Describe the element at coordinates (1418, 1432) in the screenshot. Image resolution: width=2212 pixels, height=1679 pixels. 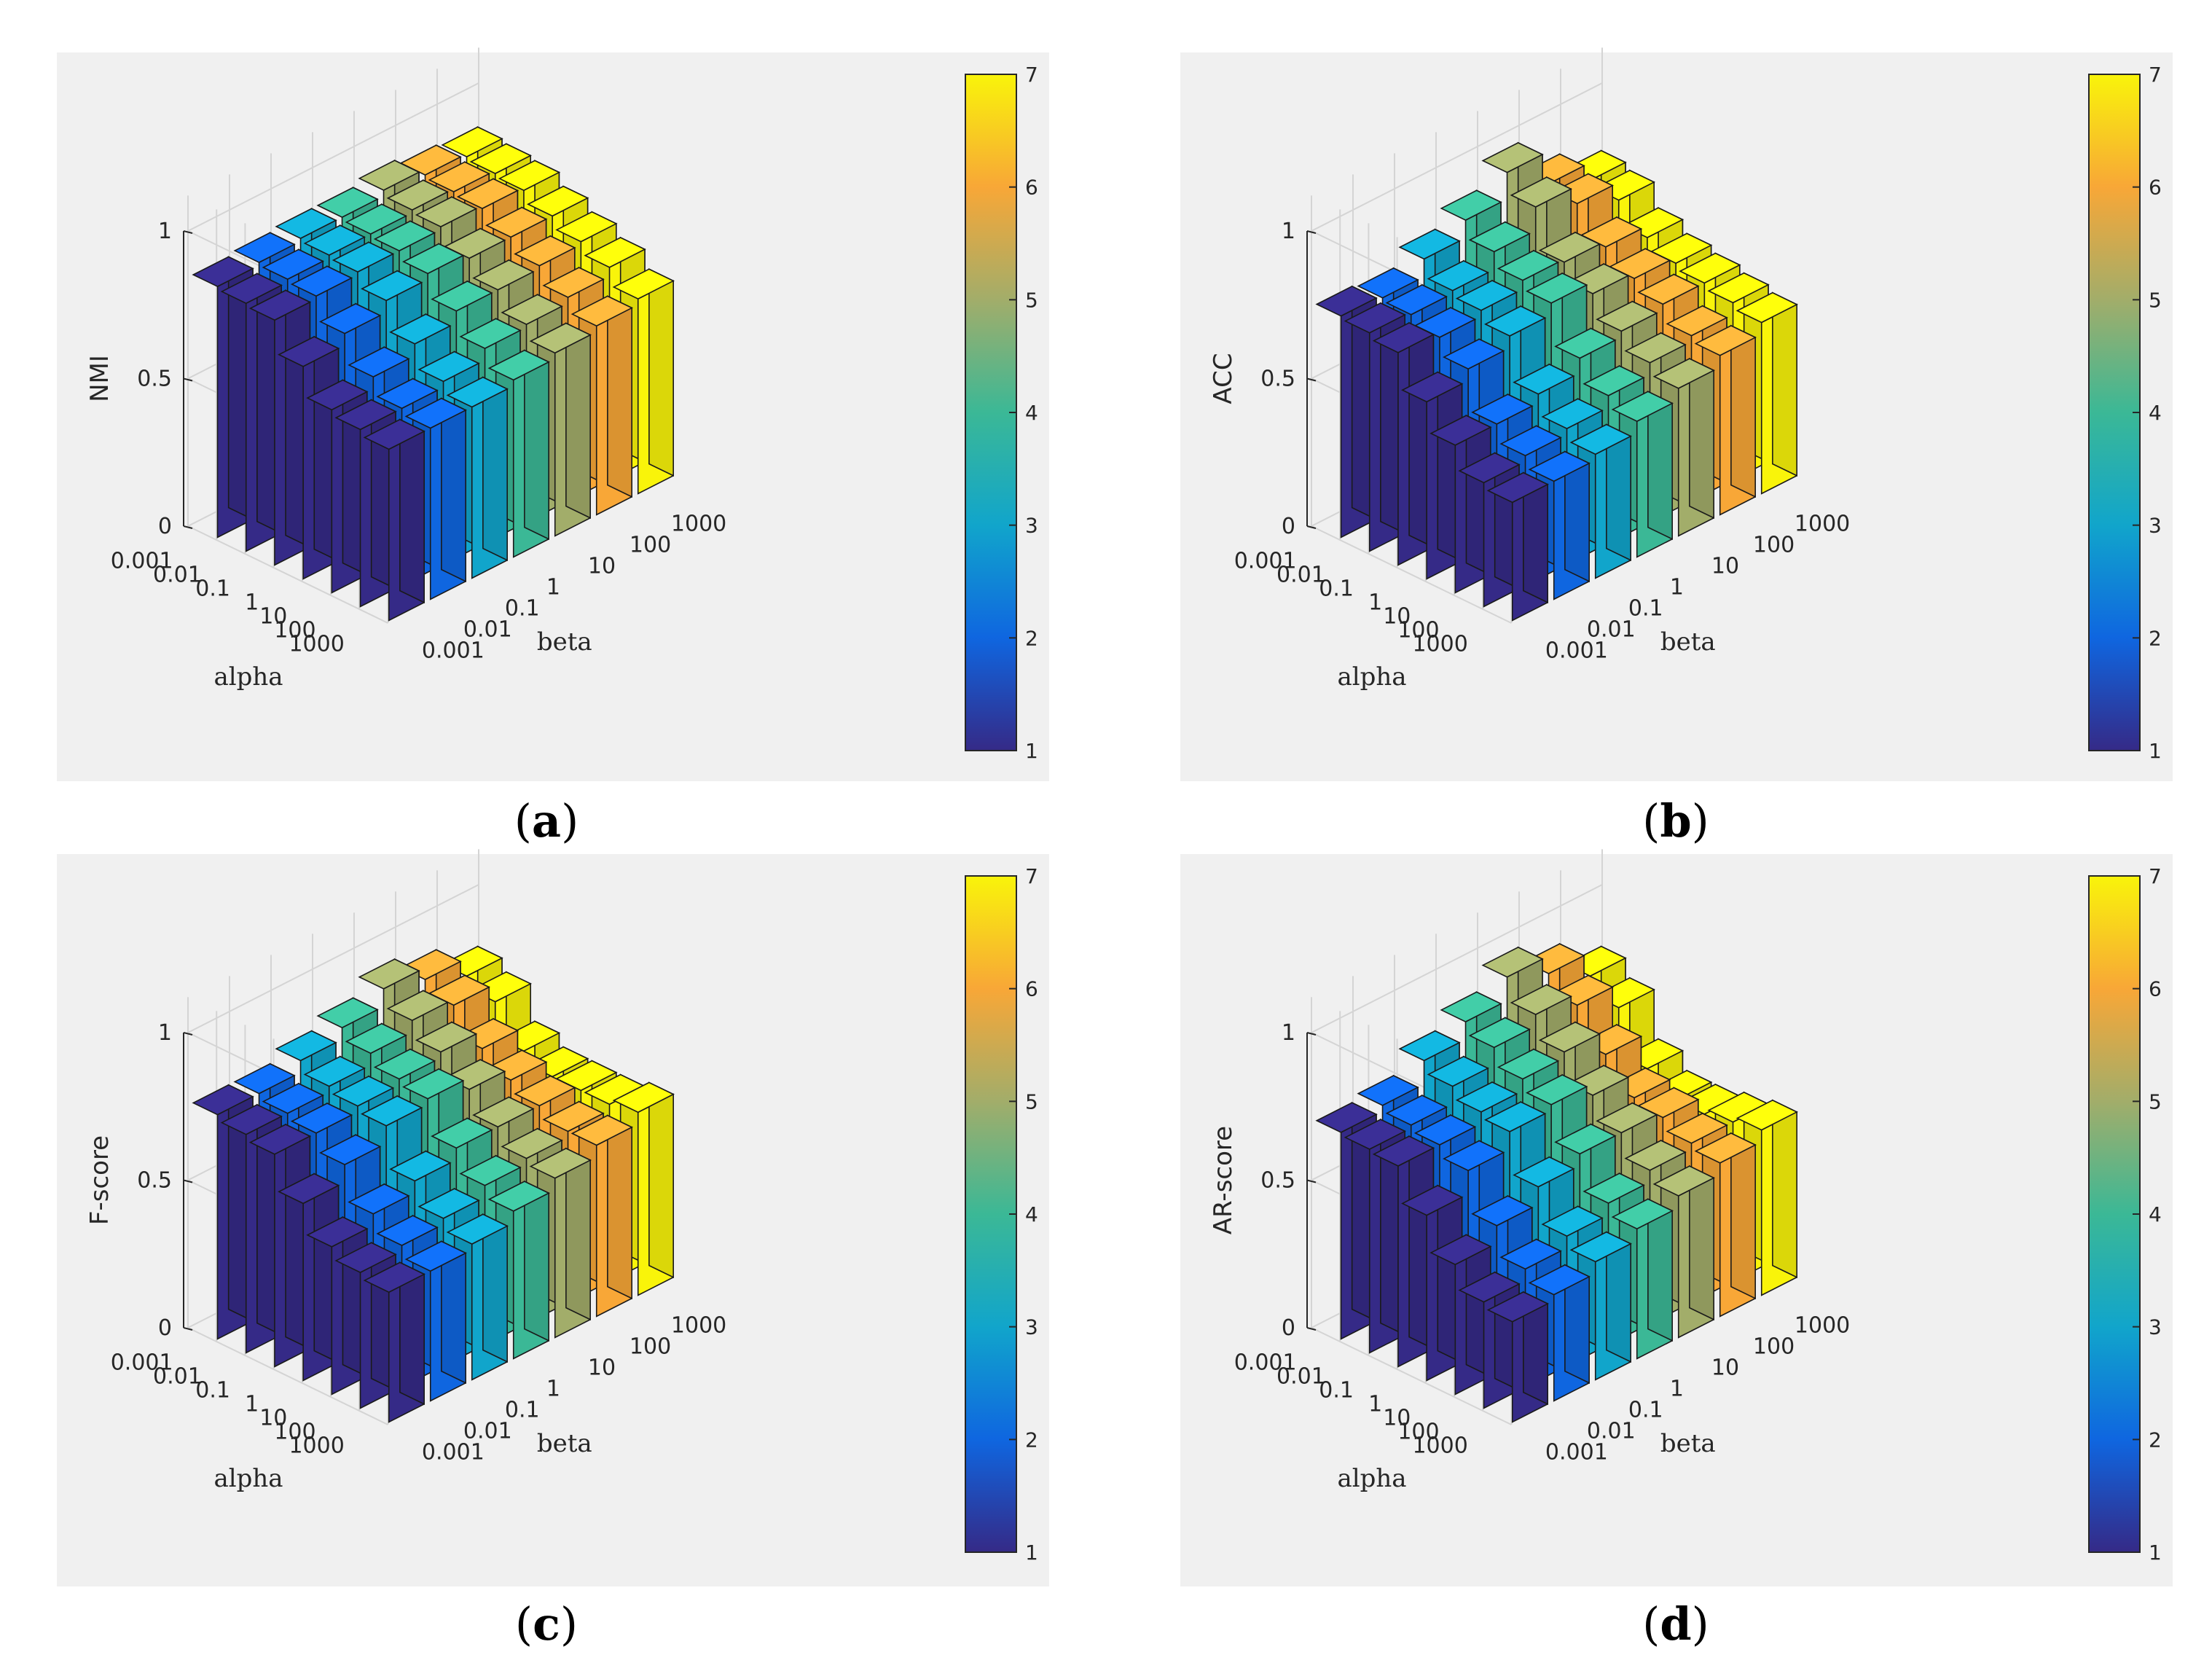
I see `alpha-tick-label: 100` at that location.